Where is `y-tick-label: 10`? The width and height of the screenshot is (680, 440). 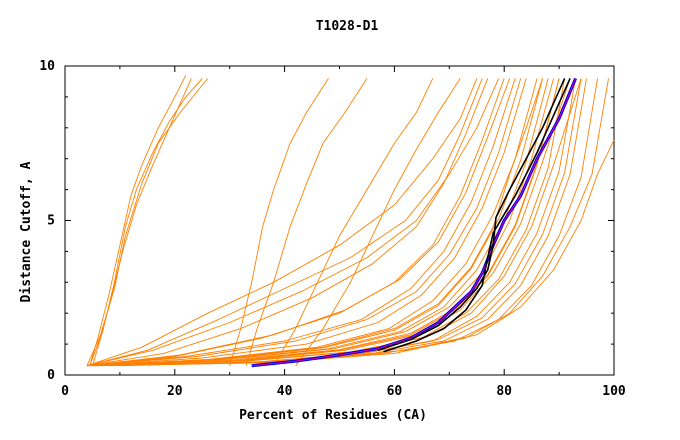 y-tick-label: 10 is located at coordinates (47, 66).